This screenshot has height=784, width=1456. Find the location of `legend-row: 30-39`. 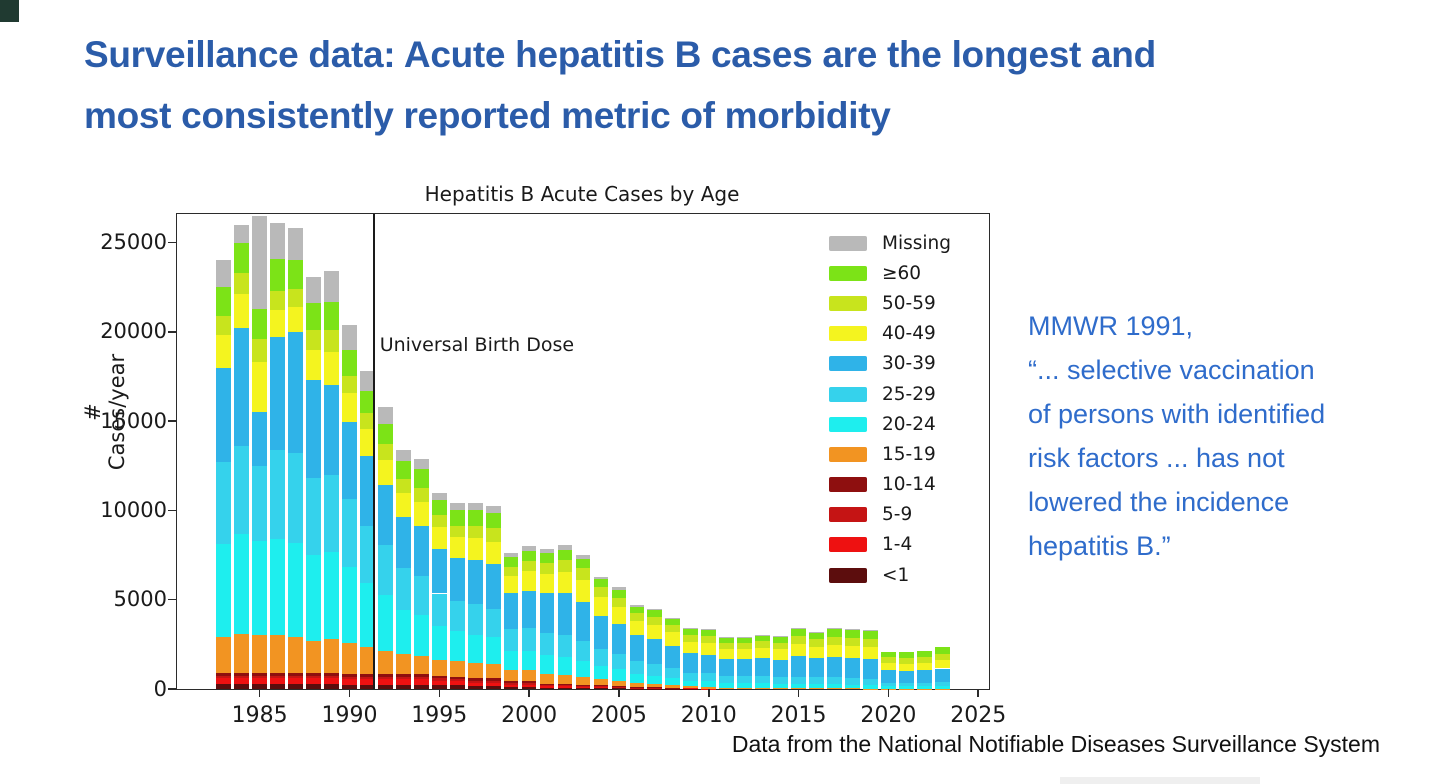

legend-row: 30-39 is located at coordinates (890, 364).